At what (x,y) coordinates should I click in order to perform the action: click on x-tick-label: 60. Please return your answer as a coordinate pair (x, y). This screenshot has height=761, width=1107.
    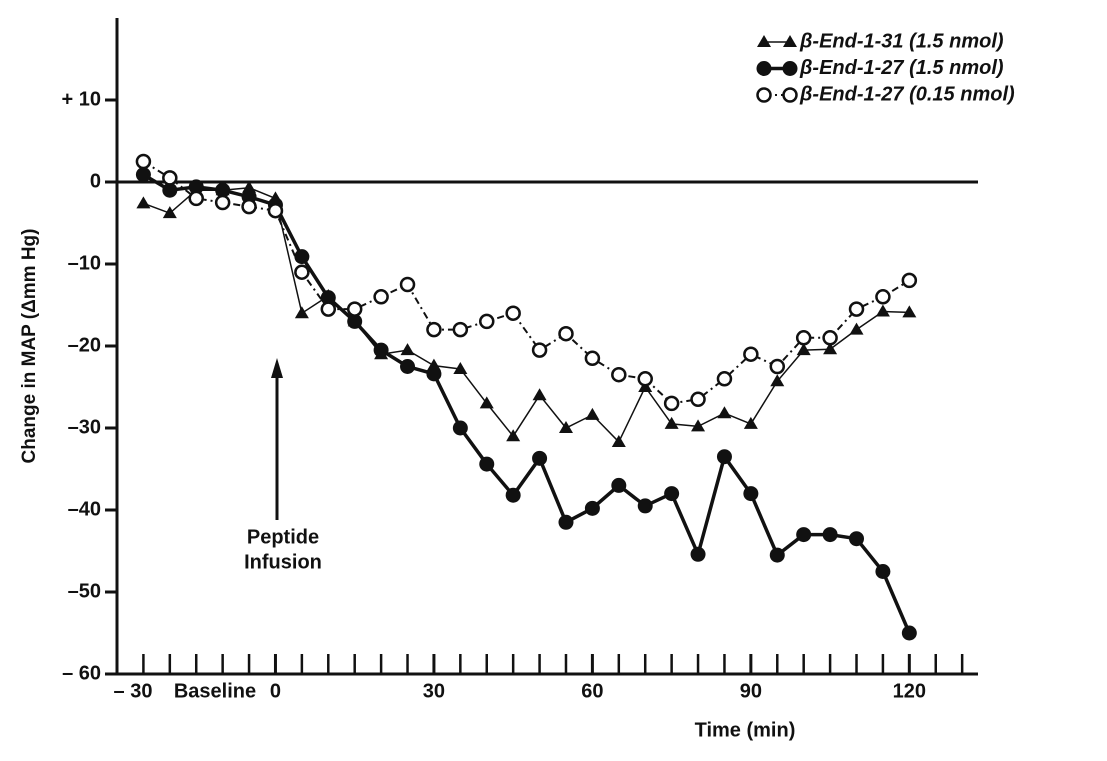
    Looking at the image, I should click on (592, 691).